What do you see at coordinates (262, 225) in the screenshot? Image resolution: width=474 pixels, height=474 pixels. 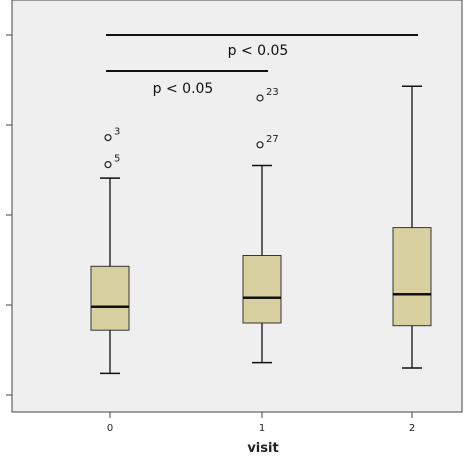 I see `box-group: 23 27` at bounding box center [262, 225].